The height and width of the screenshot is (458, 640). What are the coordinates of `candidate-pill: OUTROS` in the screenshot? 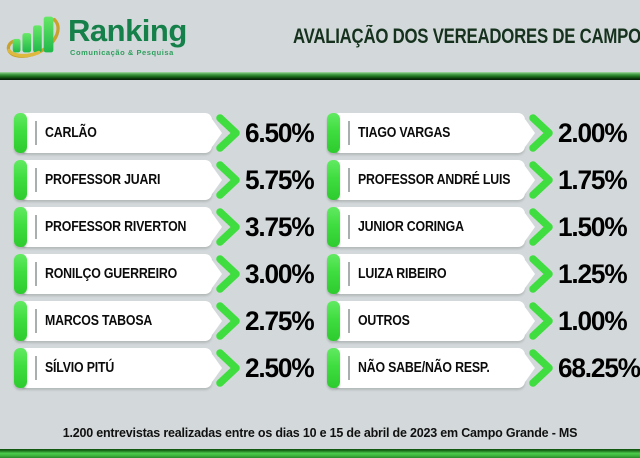 It's located at (434, 321).